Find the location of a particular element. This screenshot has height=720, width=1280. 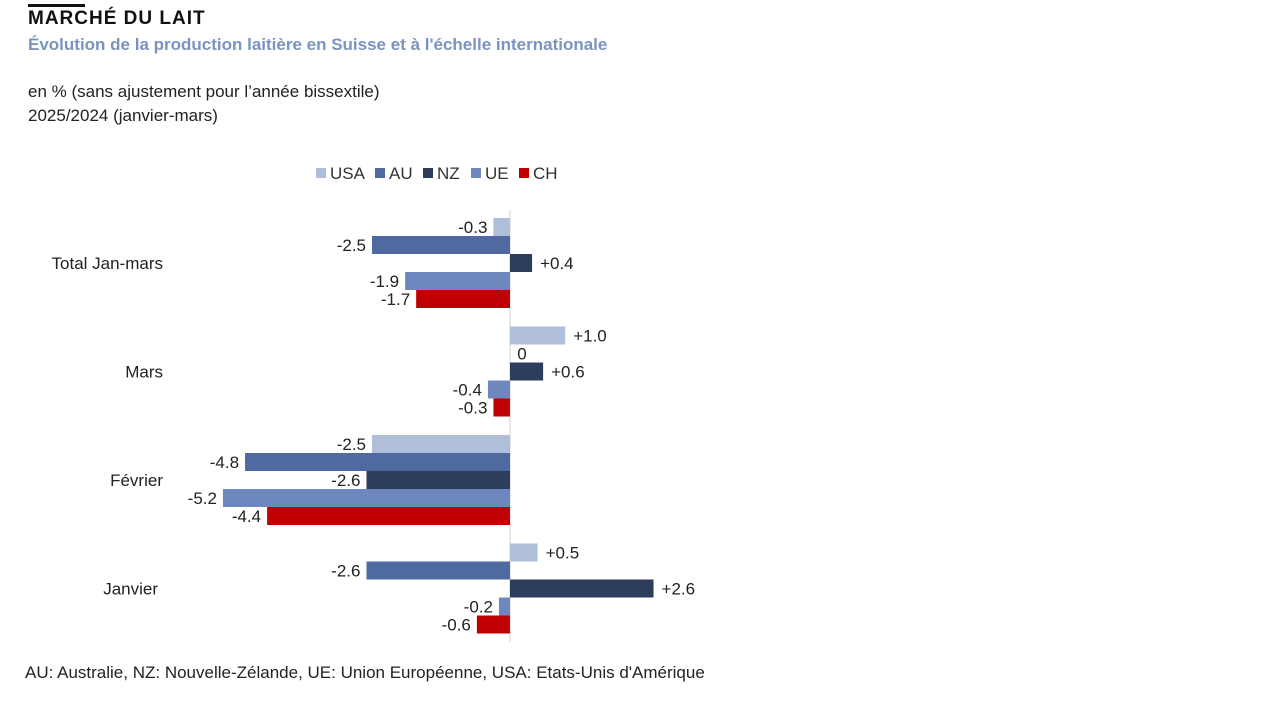

legend-label-au: AU is located at coordinates (401, 173).